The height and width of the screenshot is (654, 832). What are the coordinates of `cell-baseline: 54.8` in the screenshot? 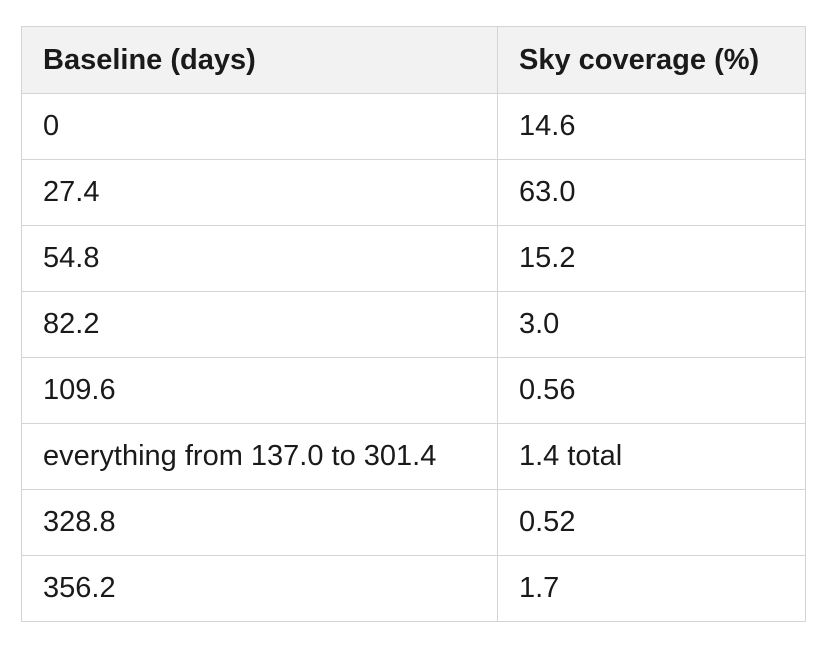 It's located at (259, 258).